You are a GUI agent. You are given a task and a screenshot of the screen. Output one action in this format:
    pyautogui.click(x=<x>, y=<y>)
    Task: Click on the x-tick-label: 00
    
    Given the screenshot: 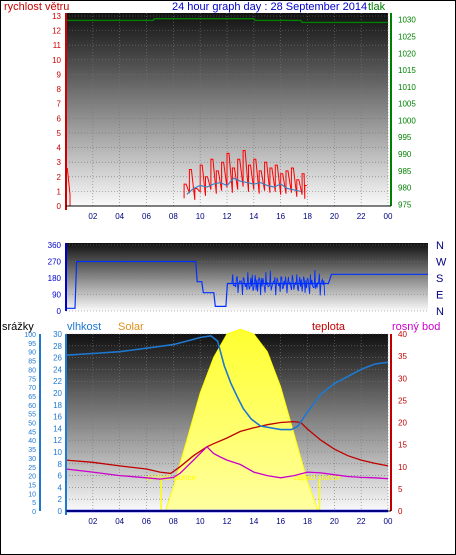 What is the action you would take?
    pyautogui.click(x=388, y=521)
    